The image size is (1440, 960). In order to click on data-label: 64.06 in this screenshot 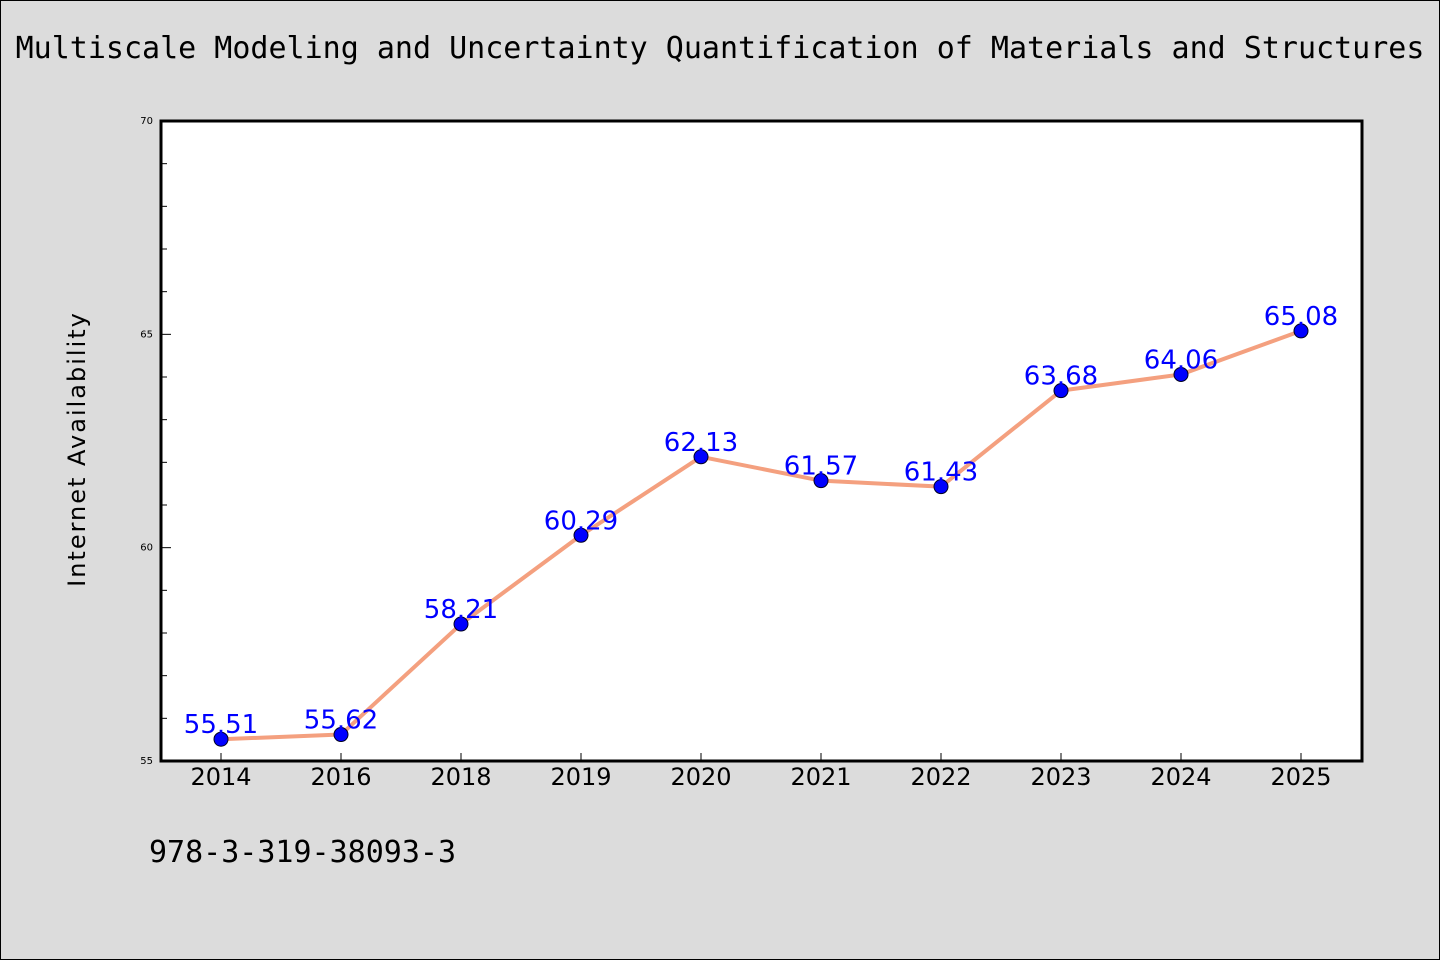, I will do `click(1181, 360)`.